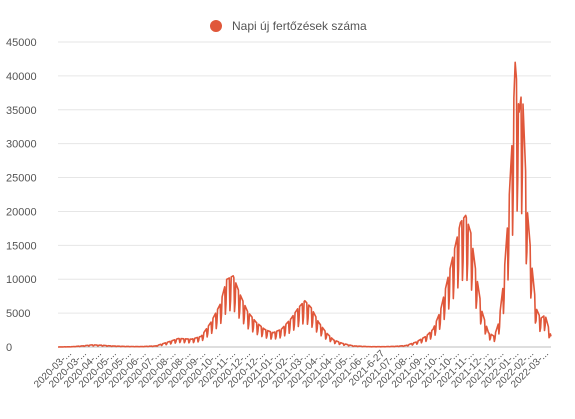 This screenshot has width=575, height=419. I want to click on y-tick-label: 0, so click(9, 348).